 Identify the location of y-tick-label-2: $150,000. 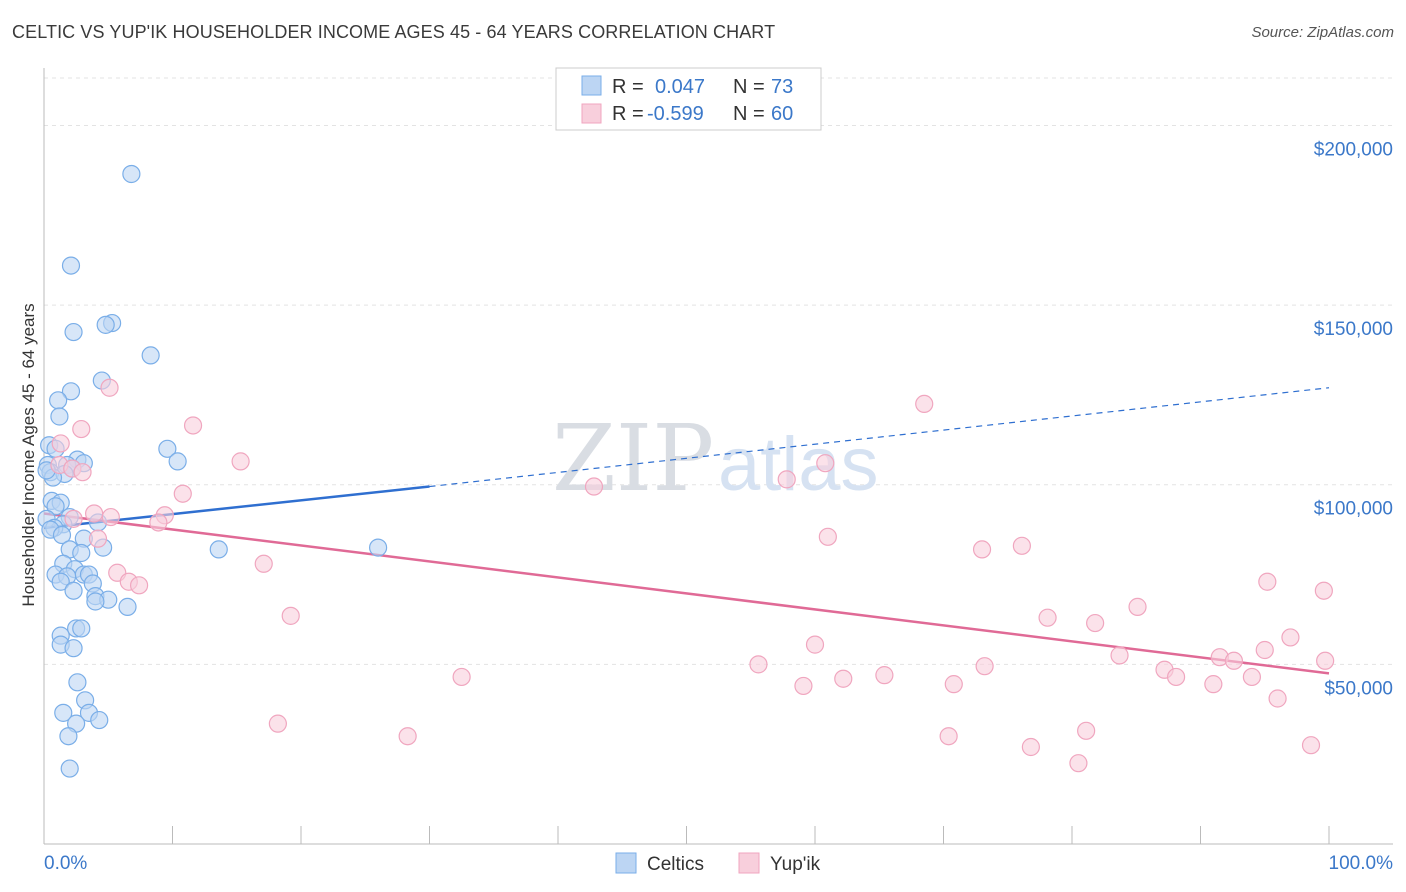
(1353, 329).